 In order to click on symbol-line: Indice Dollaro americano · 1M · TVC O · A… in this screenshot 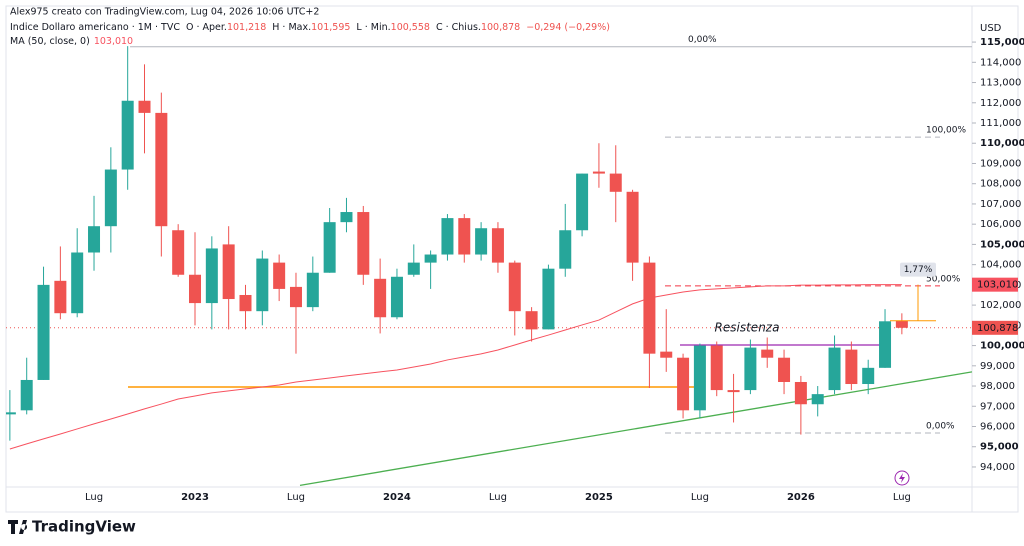, I will do `click(310, 27)`.